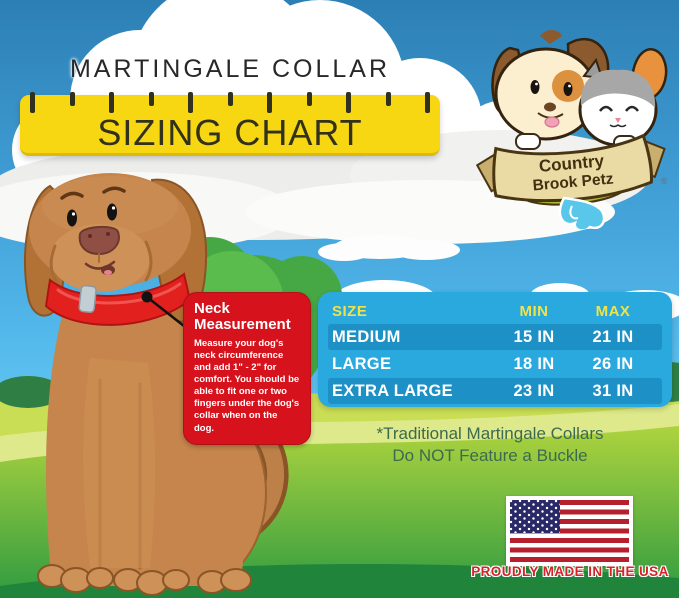 The image size is (679, 598). Describe the element at coordinates (495, 391) in the screenshot. I see `table-row: EXTRA LARGE 23 IN 31 IN` at that location.